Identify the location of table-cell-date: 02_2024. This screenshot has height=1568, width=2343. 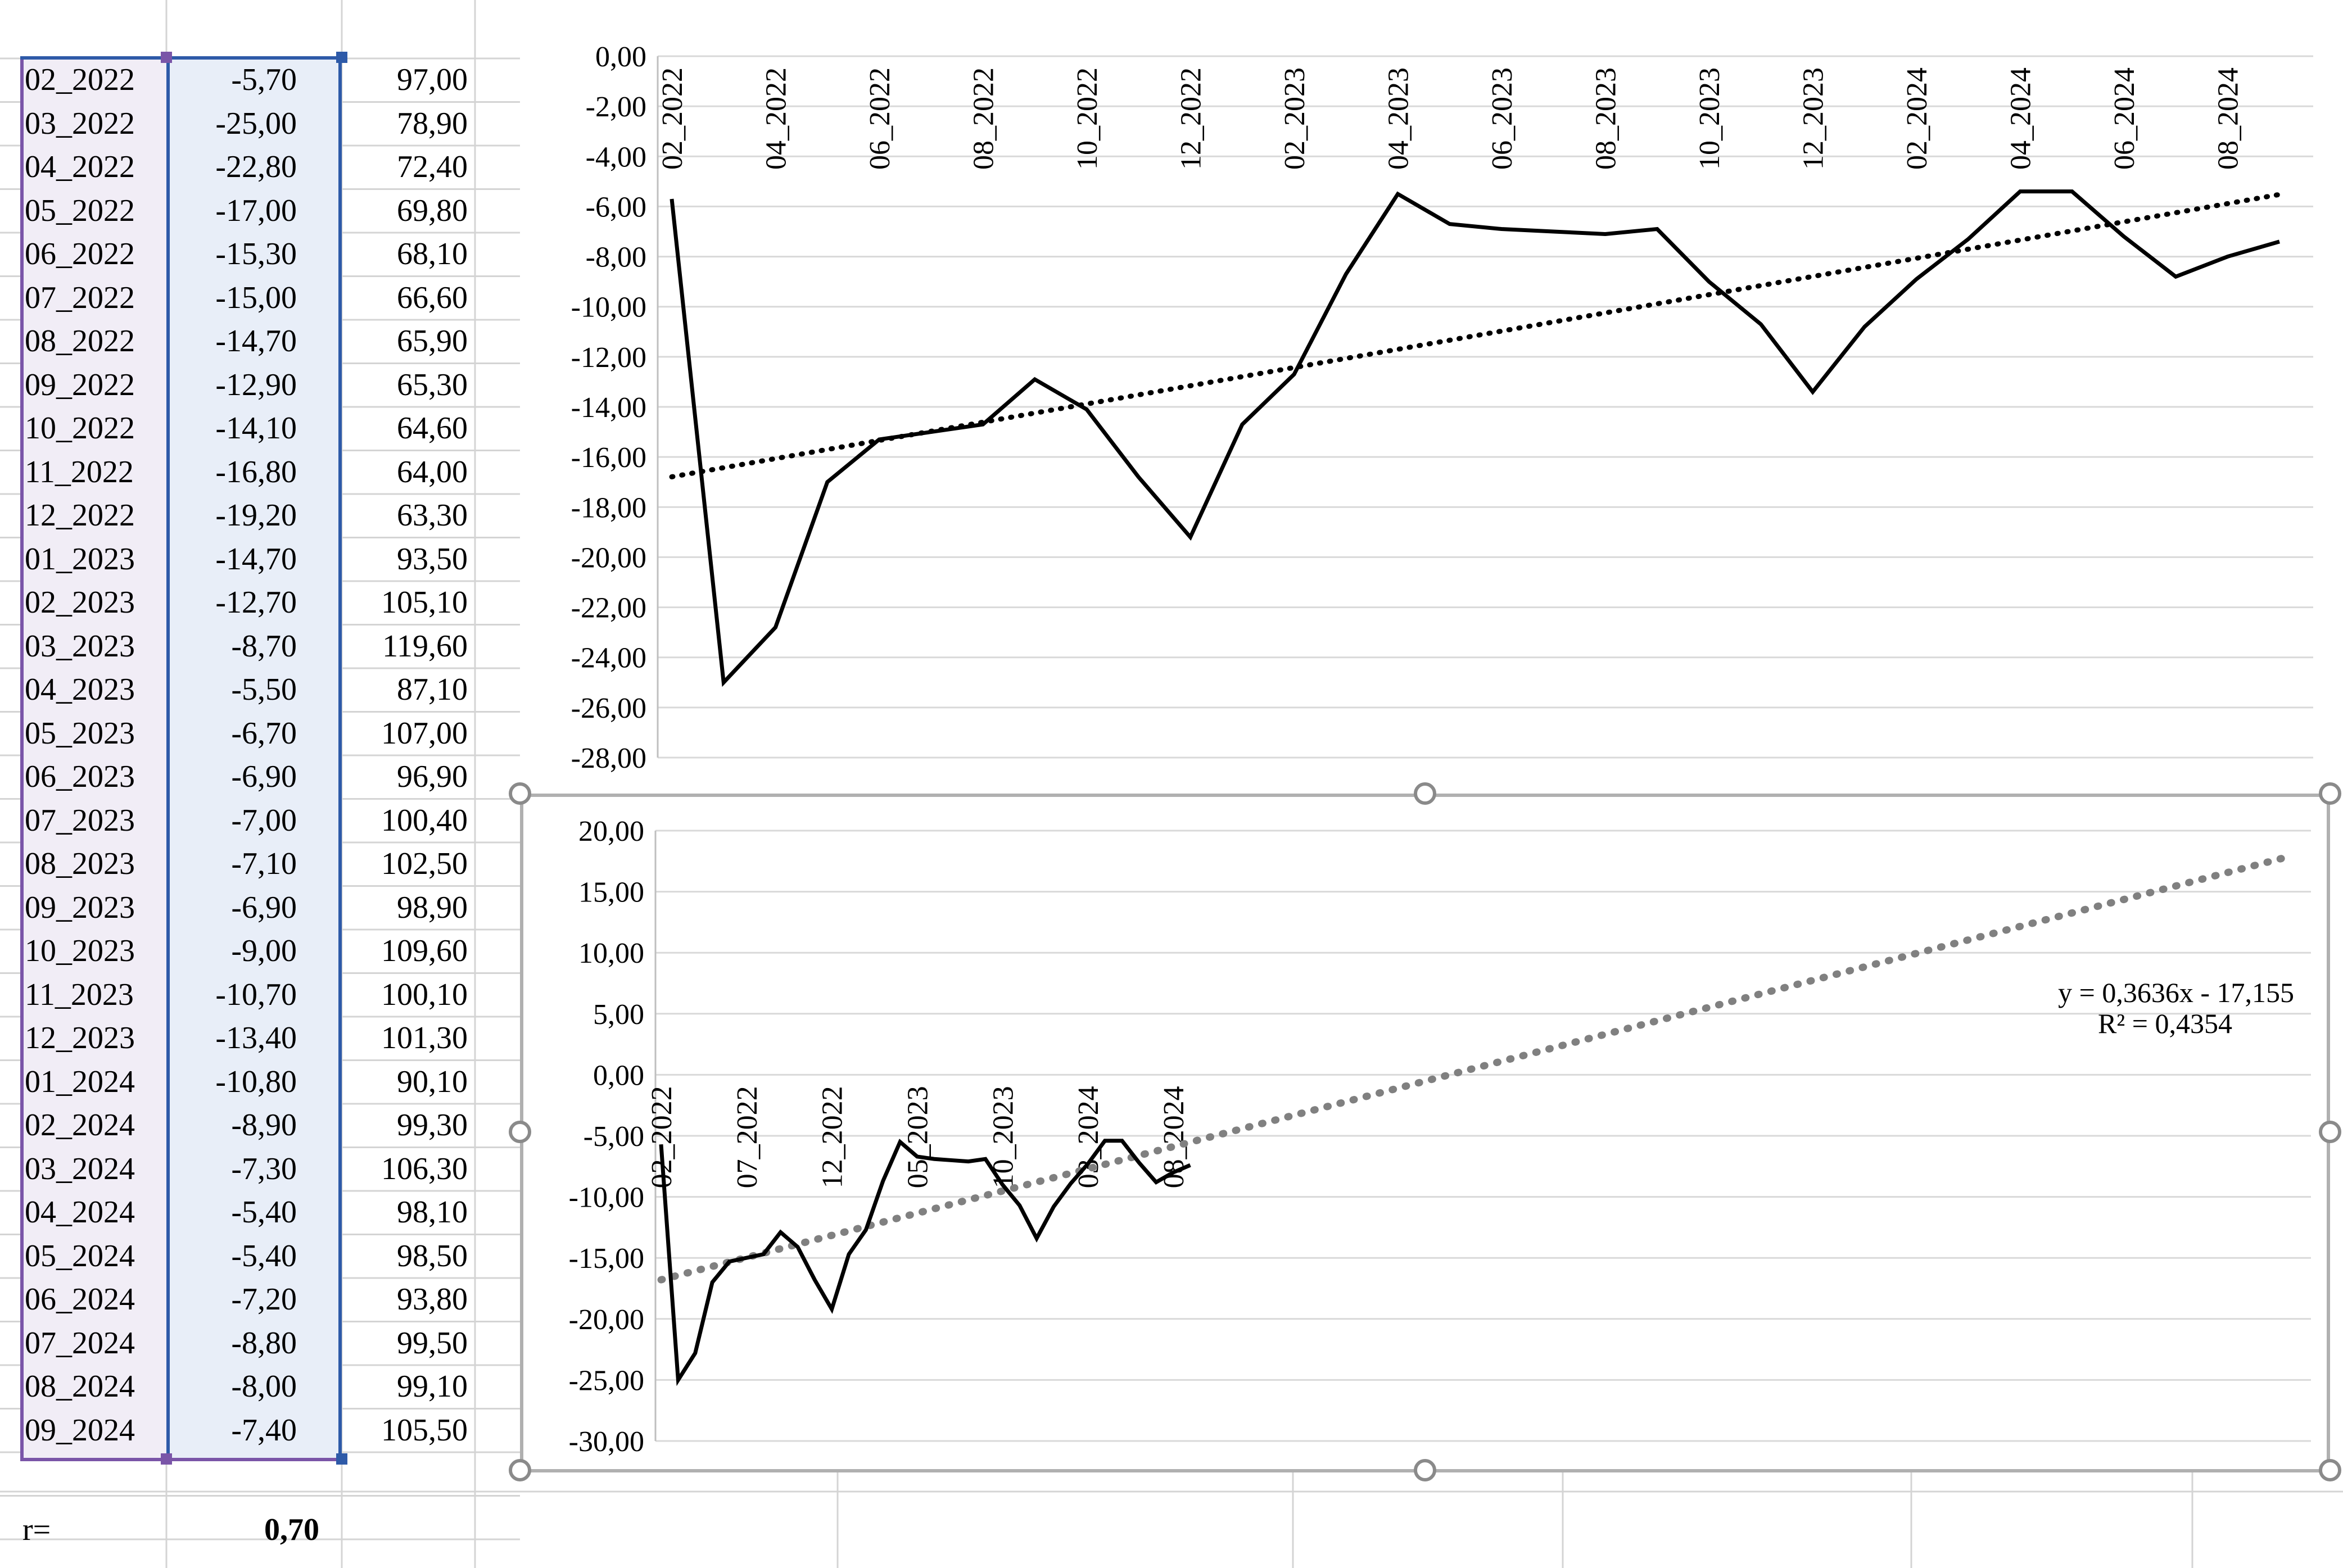
(80, 1126).